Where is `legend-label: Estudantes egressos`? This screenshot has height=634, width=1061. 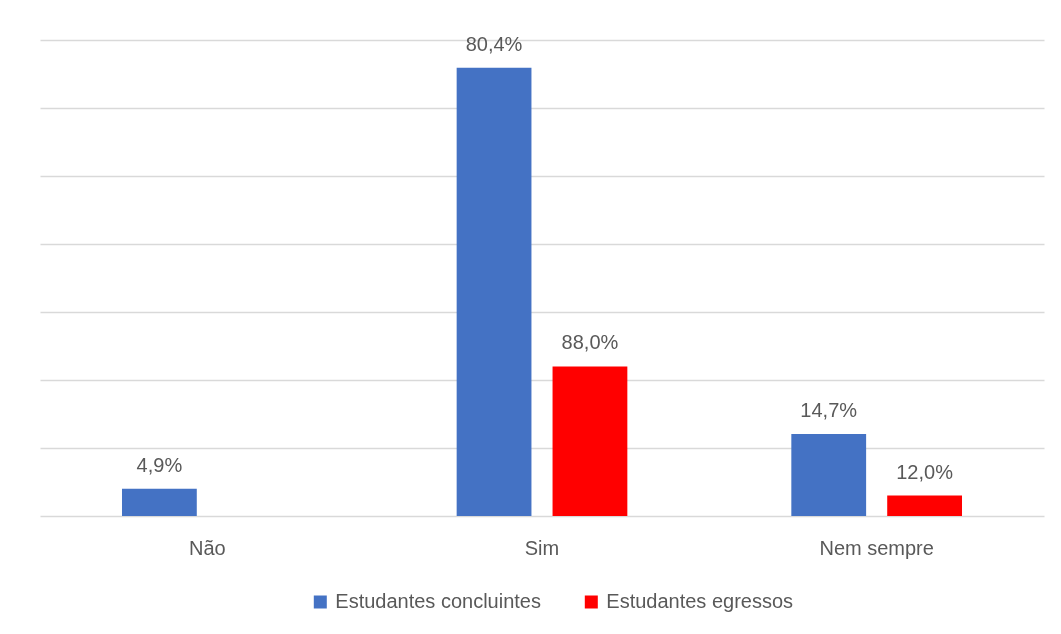 legend-label: Estudantes egressos is located at coordinates (700, 601).